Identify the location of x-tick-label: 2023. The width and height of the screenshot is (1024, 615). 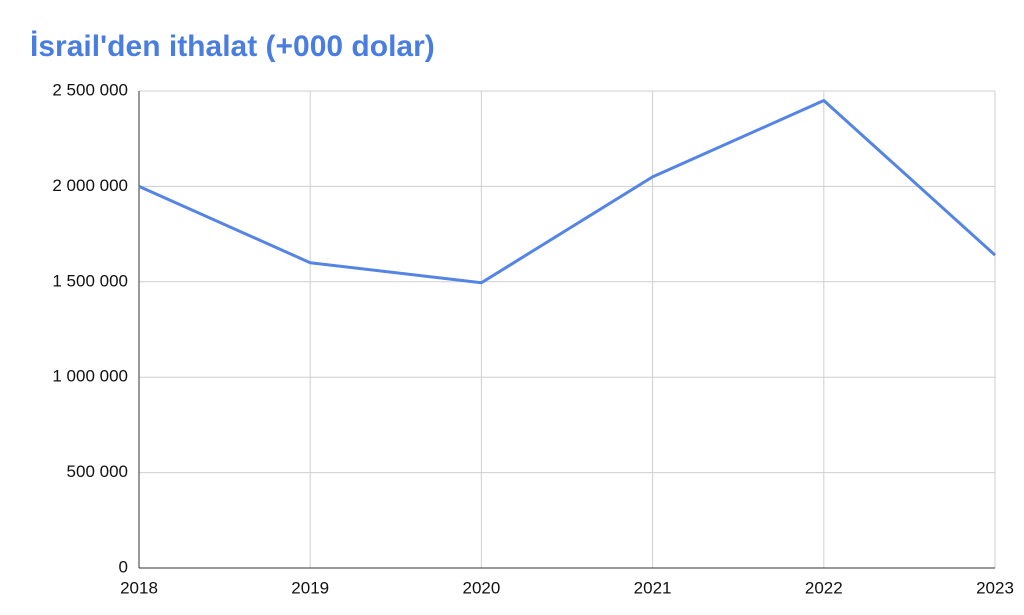
(995, 587).